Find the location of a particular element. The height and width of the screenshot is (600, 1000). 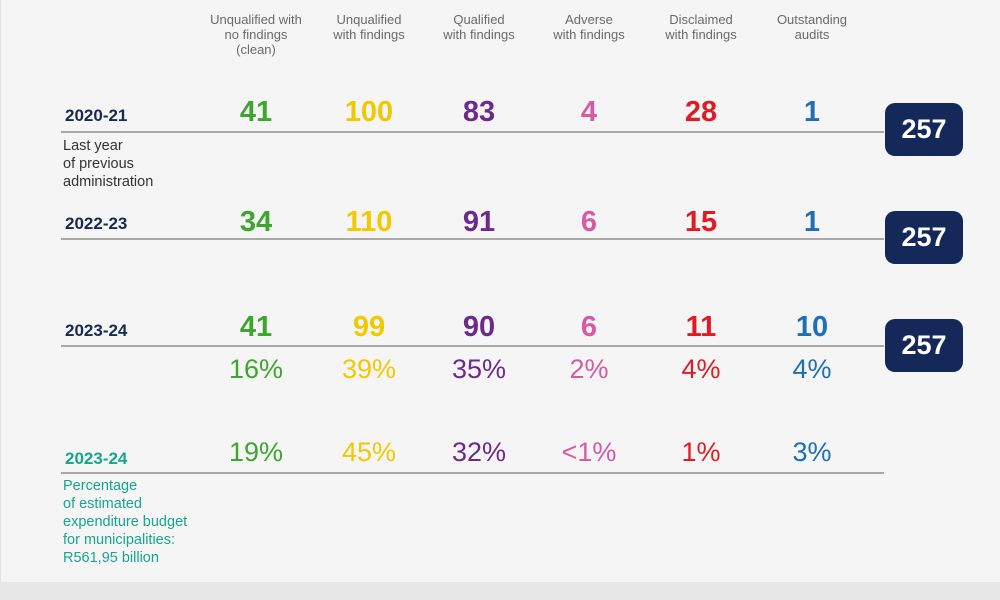

percentage-disclaimed: 1% is located at coordinates (701, 452).